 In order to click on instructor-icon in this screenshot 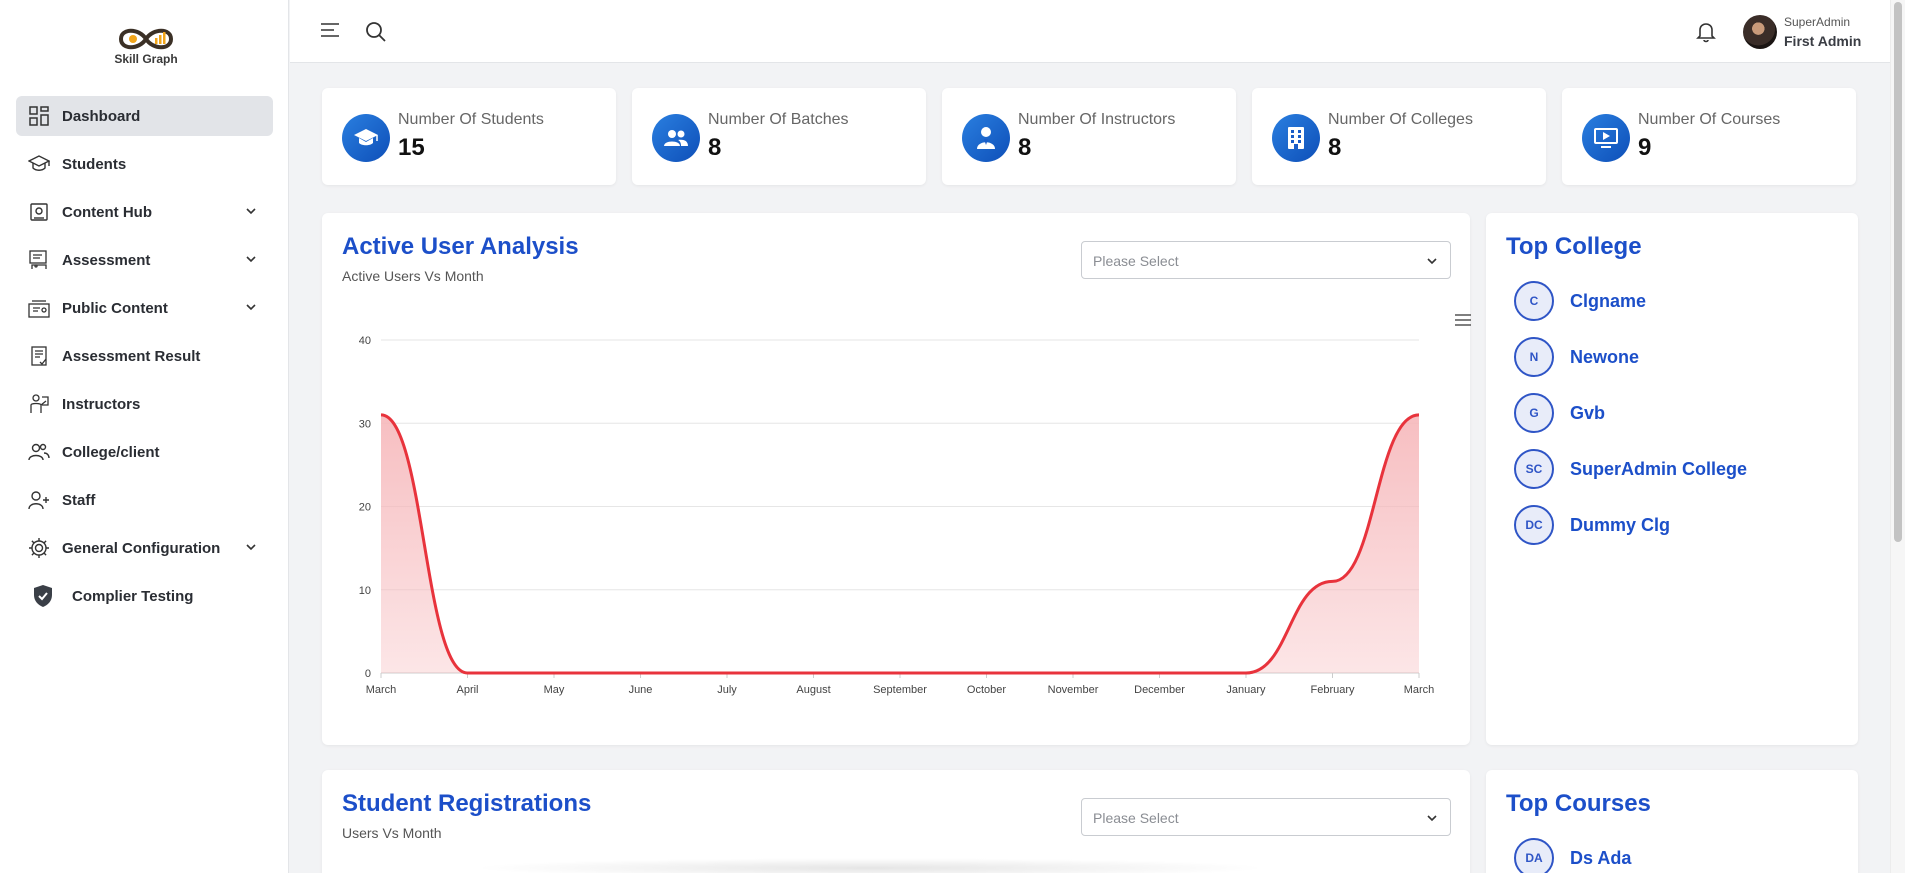, I will do `click(39, 404)`.